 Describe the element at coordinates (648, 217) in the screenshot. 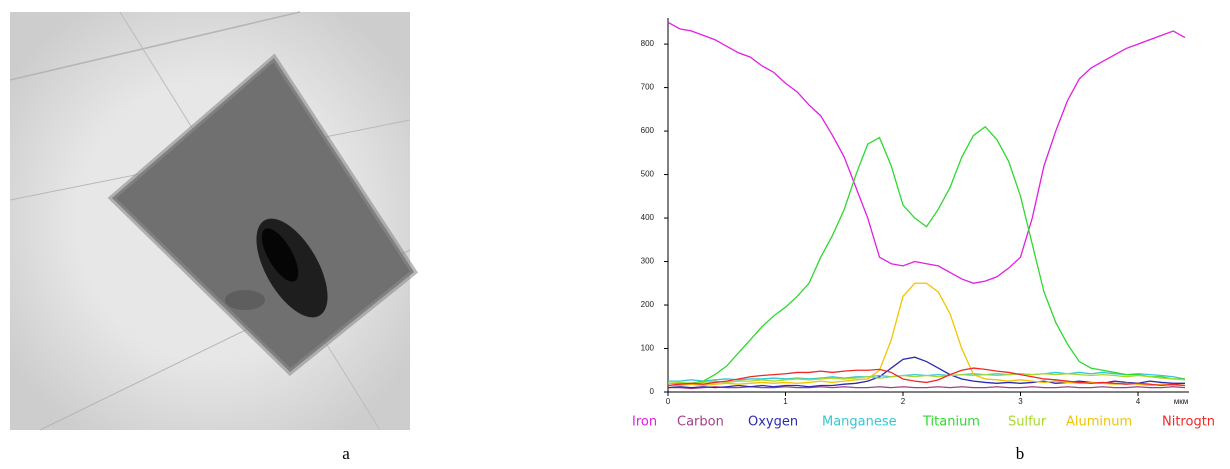

I see `y-tick-label: 400` at that location.